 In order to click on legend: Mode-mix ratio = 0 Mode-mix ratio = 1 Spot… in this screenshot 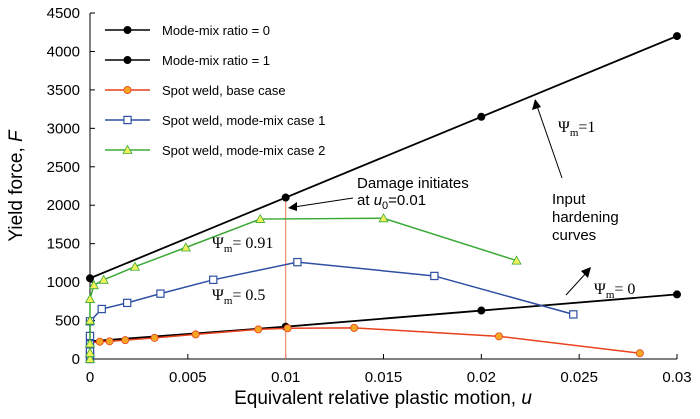, I will do `click(215, 90)`.